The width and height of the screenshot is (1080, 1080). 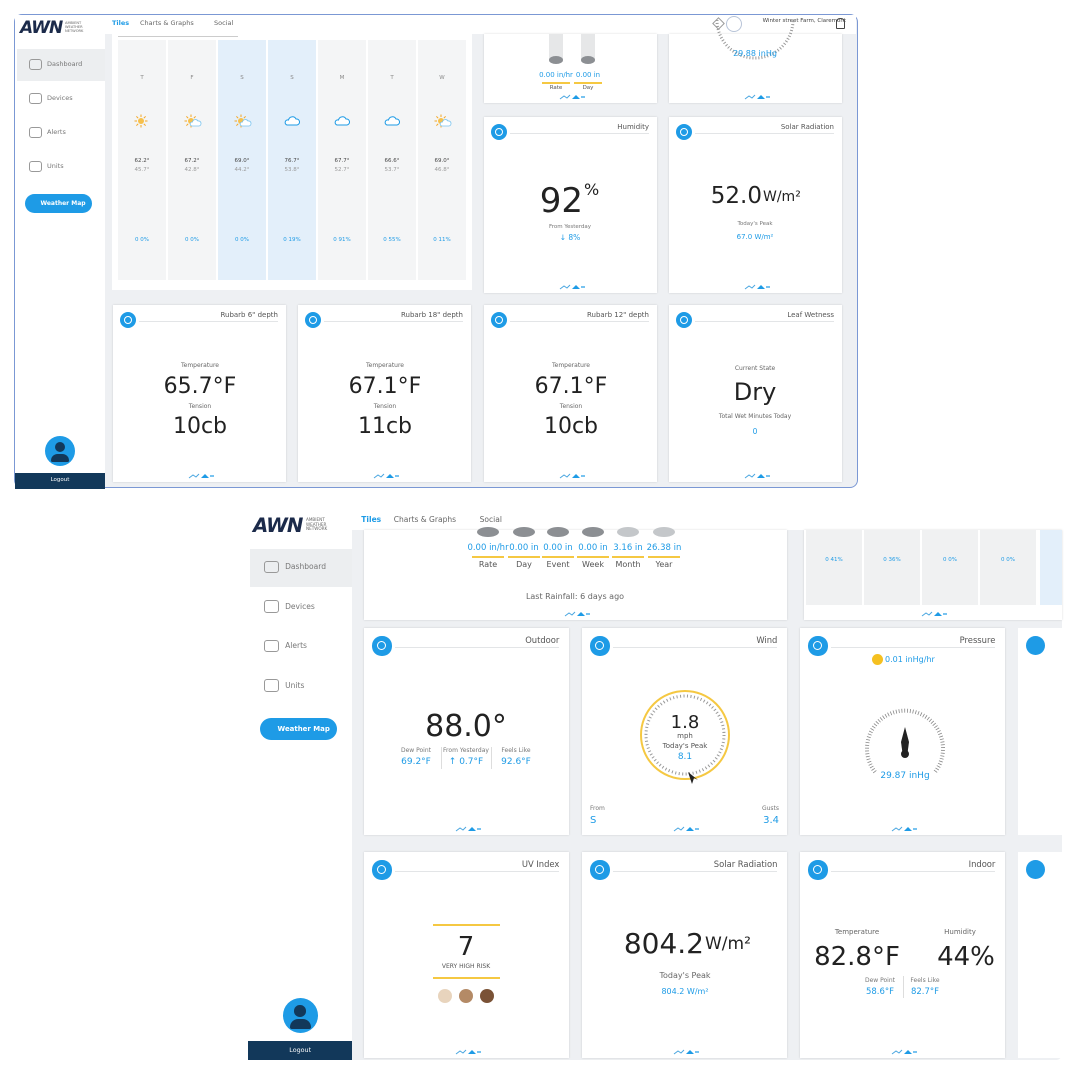 I want to click on forecast-precip: 0 36%, so click(x=892, y=560).